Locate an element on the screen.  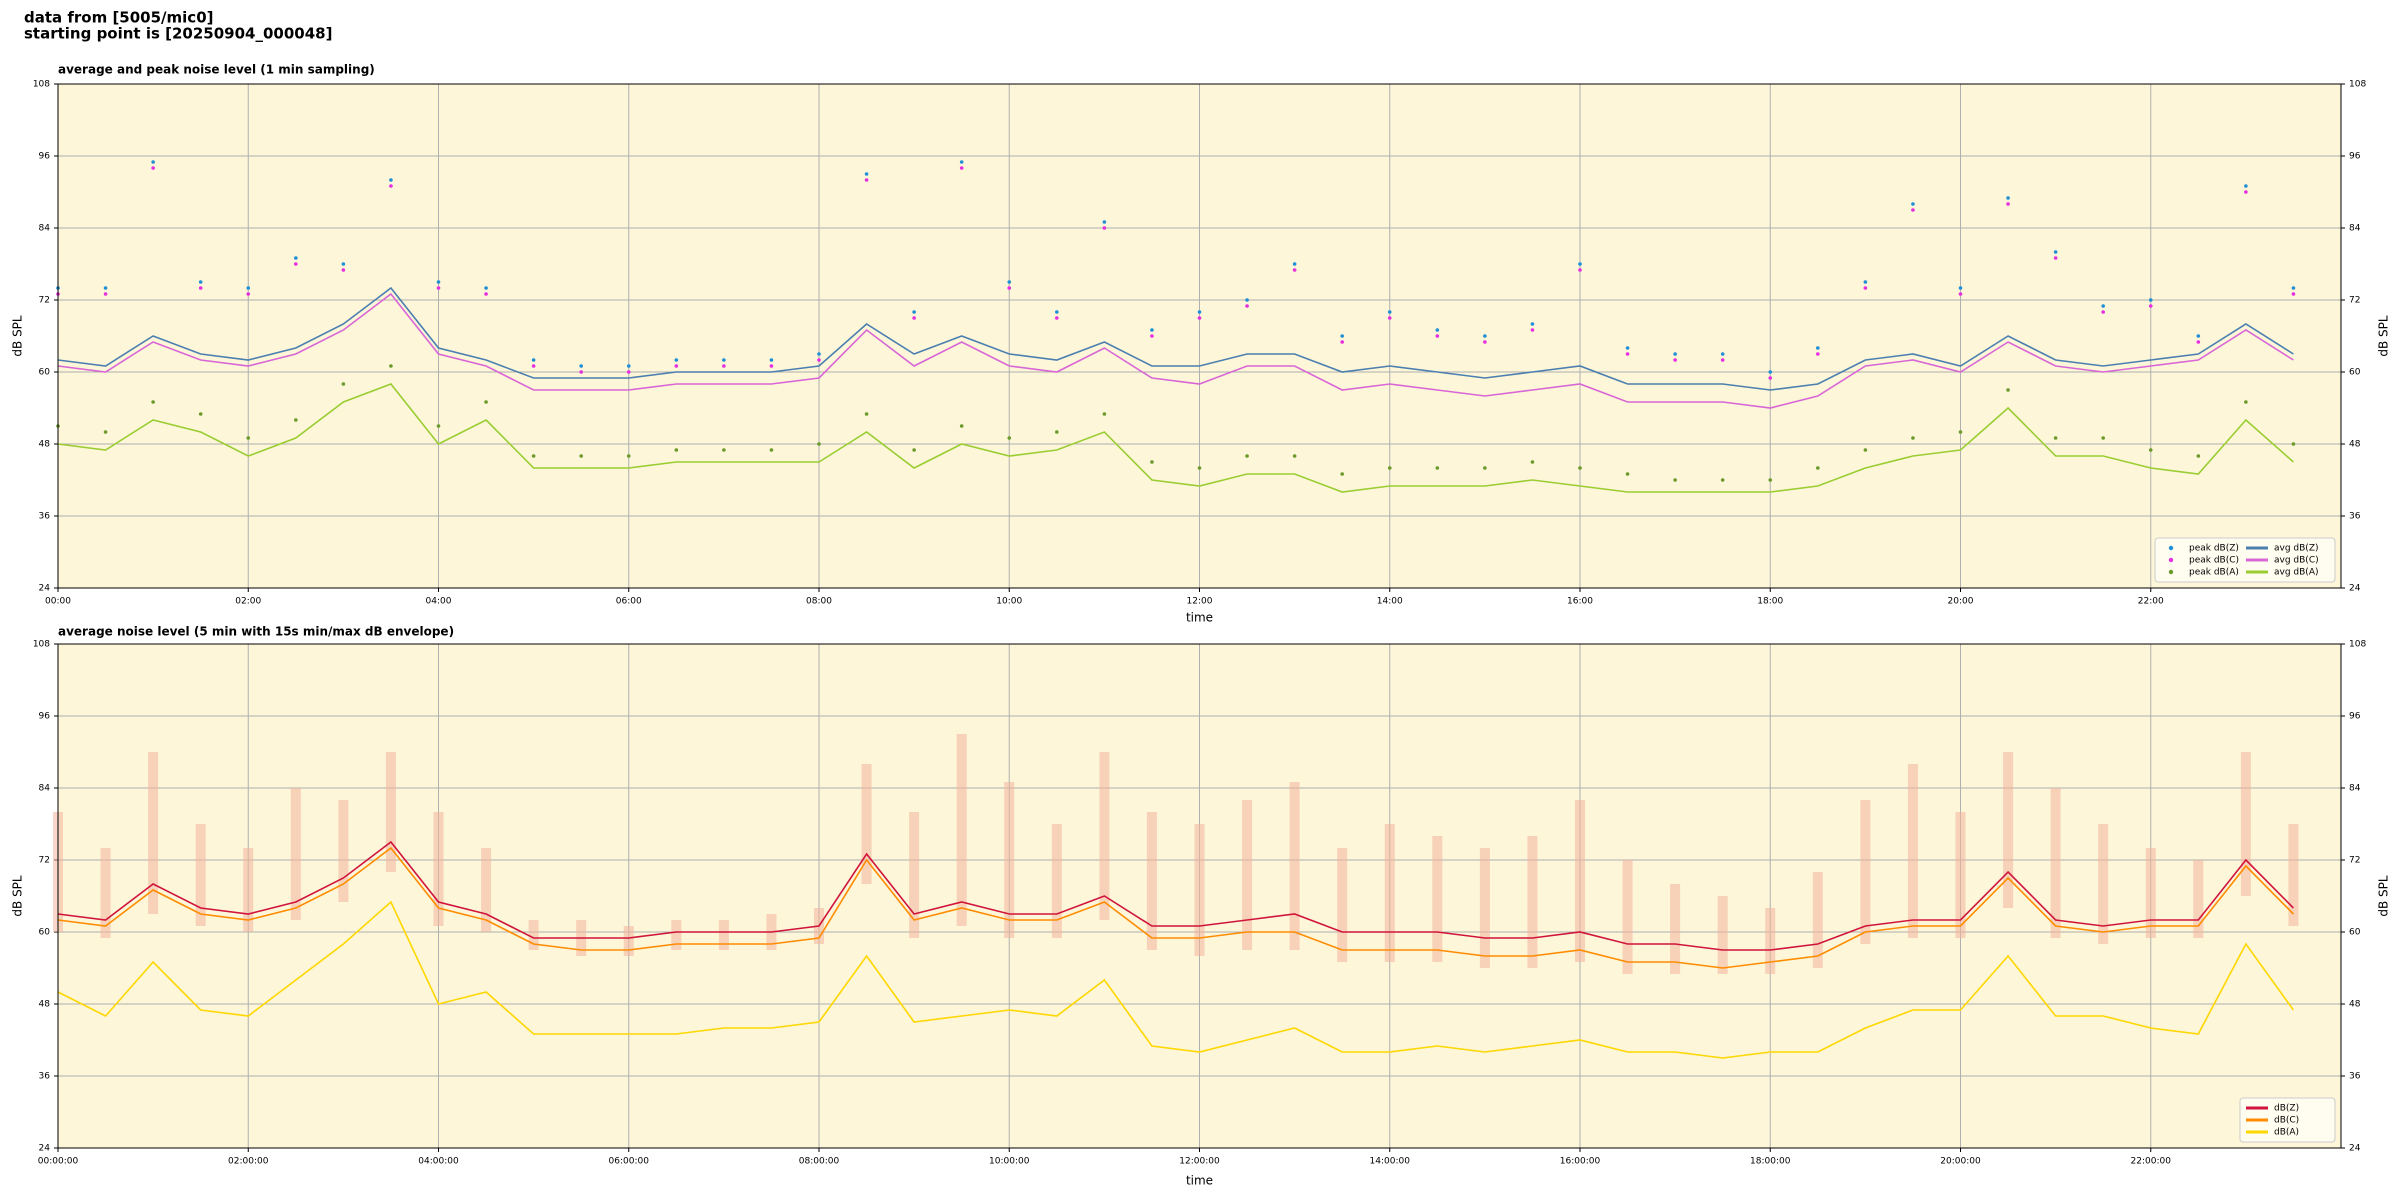
x-tick-label: 12:00 is located at coordinates (1200, 602).